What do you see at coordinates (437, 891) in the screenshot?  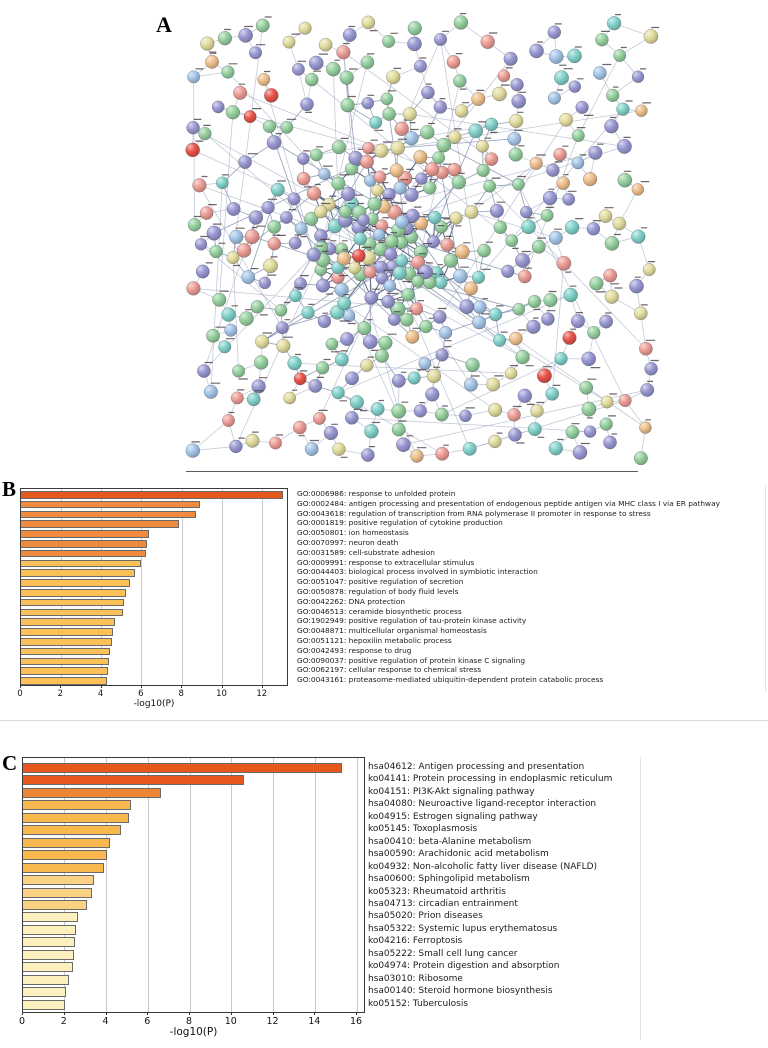 I see `term-label: ko05323: Rheumatoid arthritis` at bounding box center [437, 891].